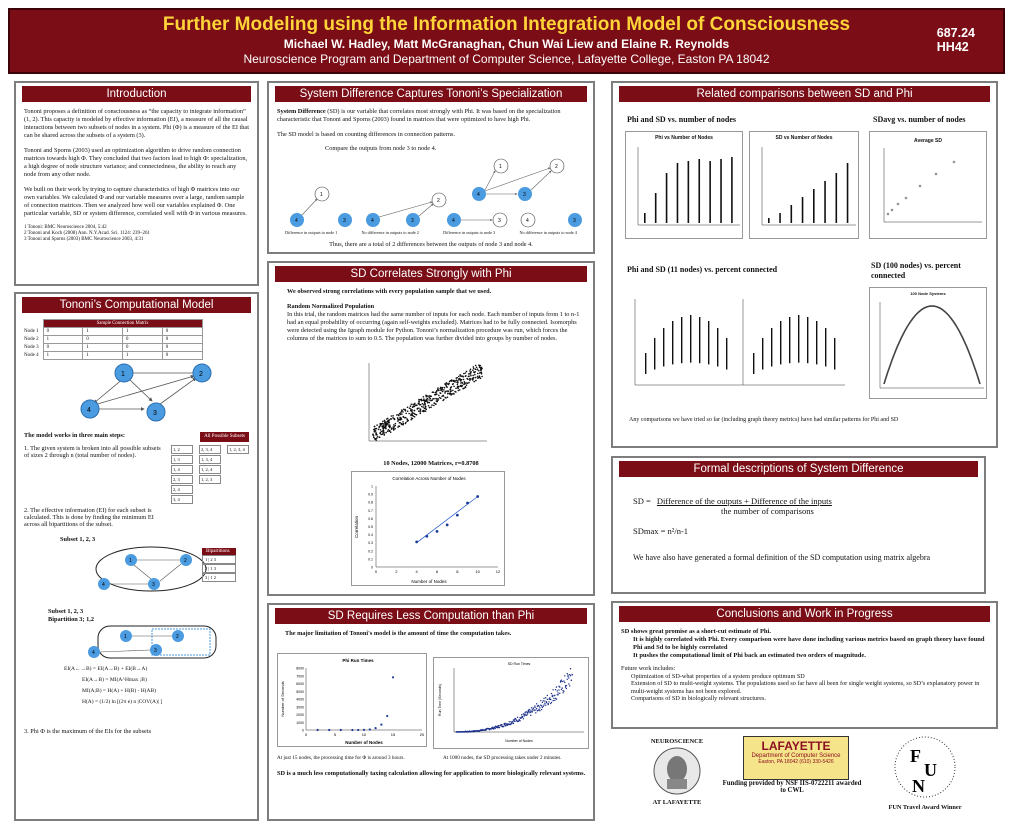  What do you see at coordinates (201, 374) in the screenshot?
I see `svg-text: 2` at bounding box center [201, 374].